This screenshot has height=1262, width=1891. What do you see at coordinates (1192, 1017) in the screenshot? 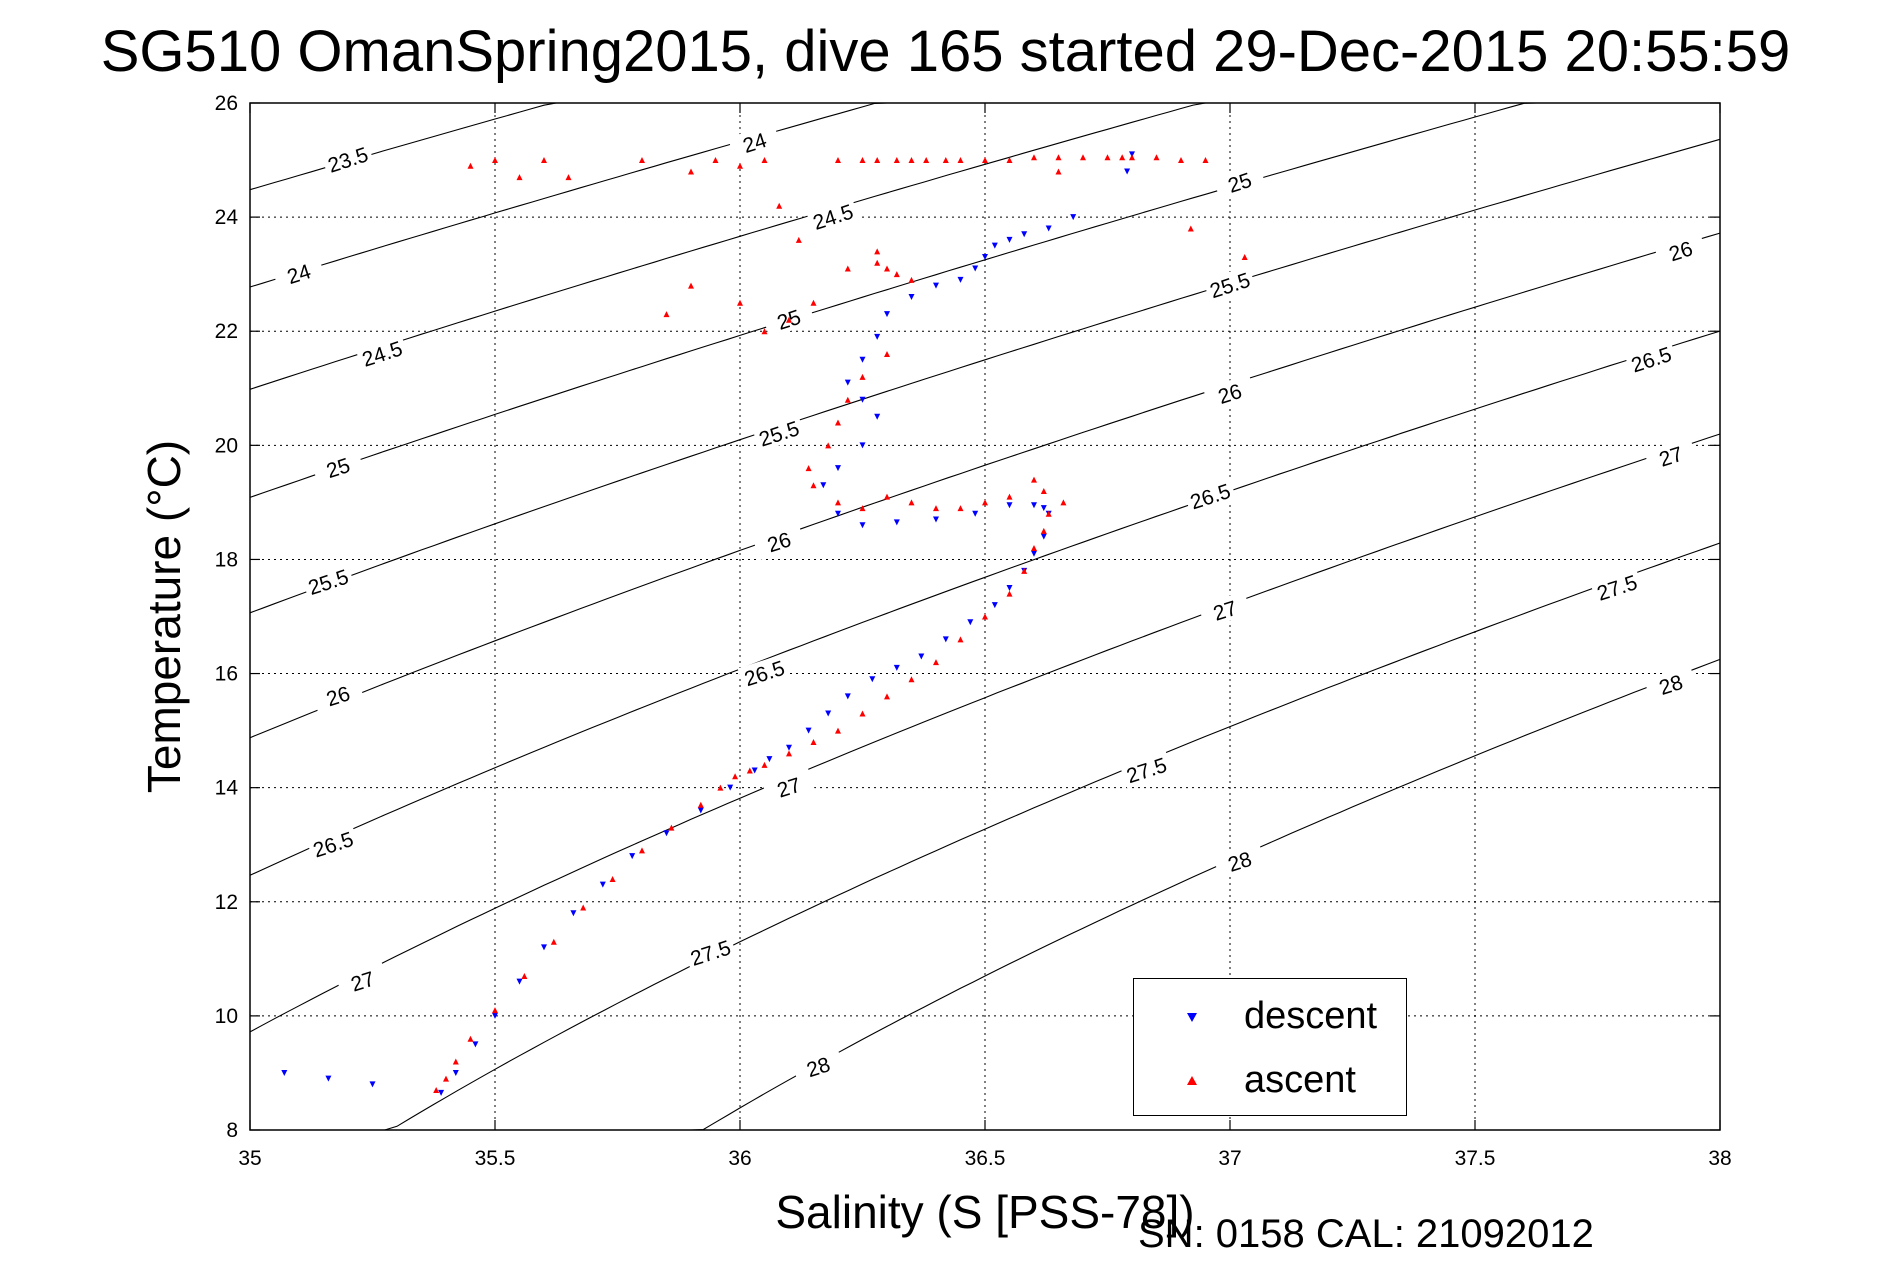
I see `triangle-down-icon` at bounding box center [1192, 1017].